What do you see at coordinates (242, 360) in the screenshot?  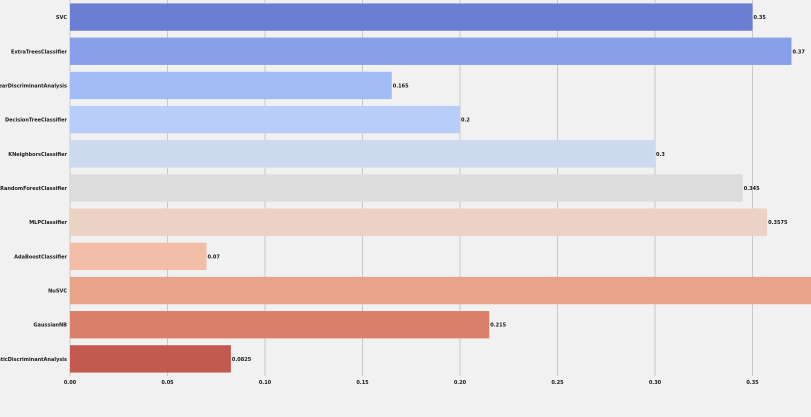 I see `value-label: 0.0825` at bounding box center [242, 360].